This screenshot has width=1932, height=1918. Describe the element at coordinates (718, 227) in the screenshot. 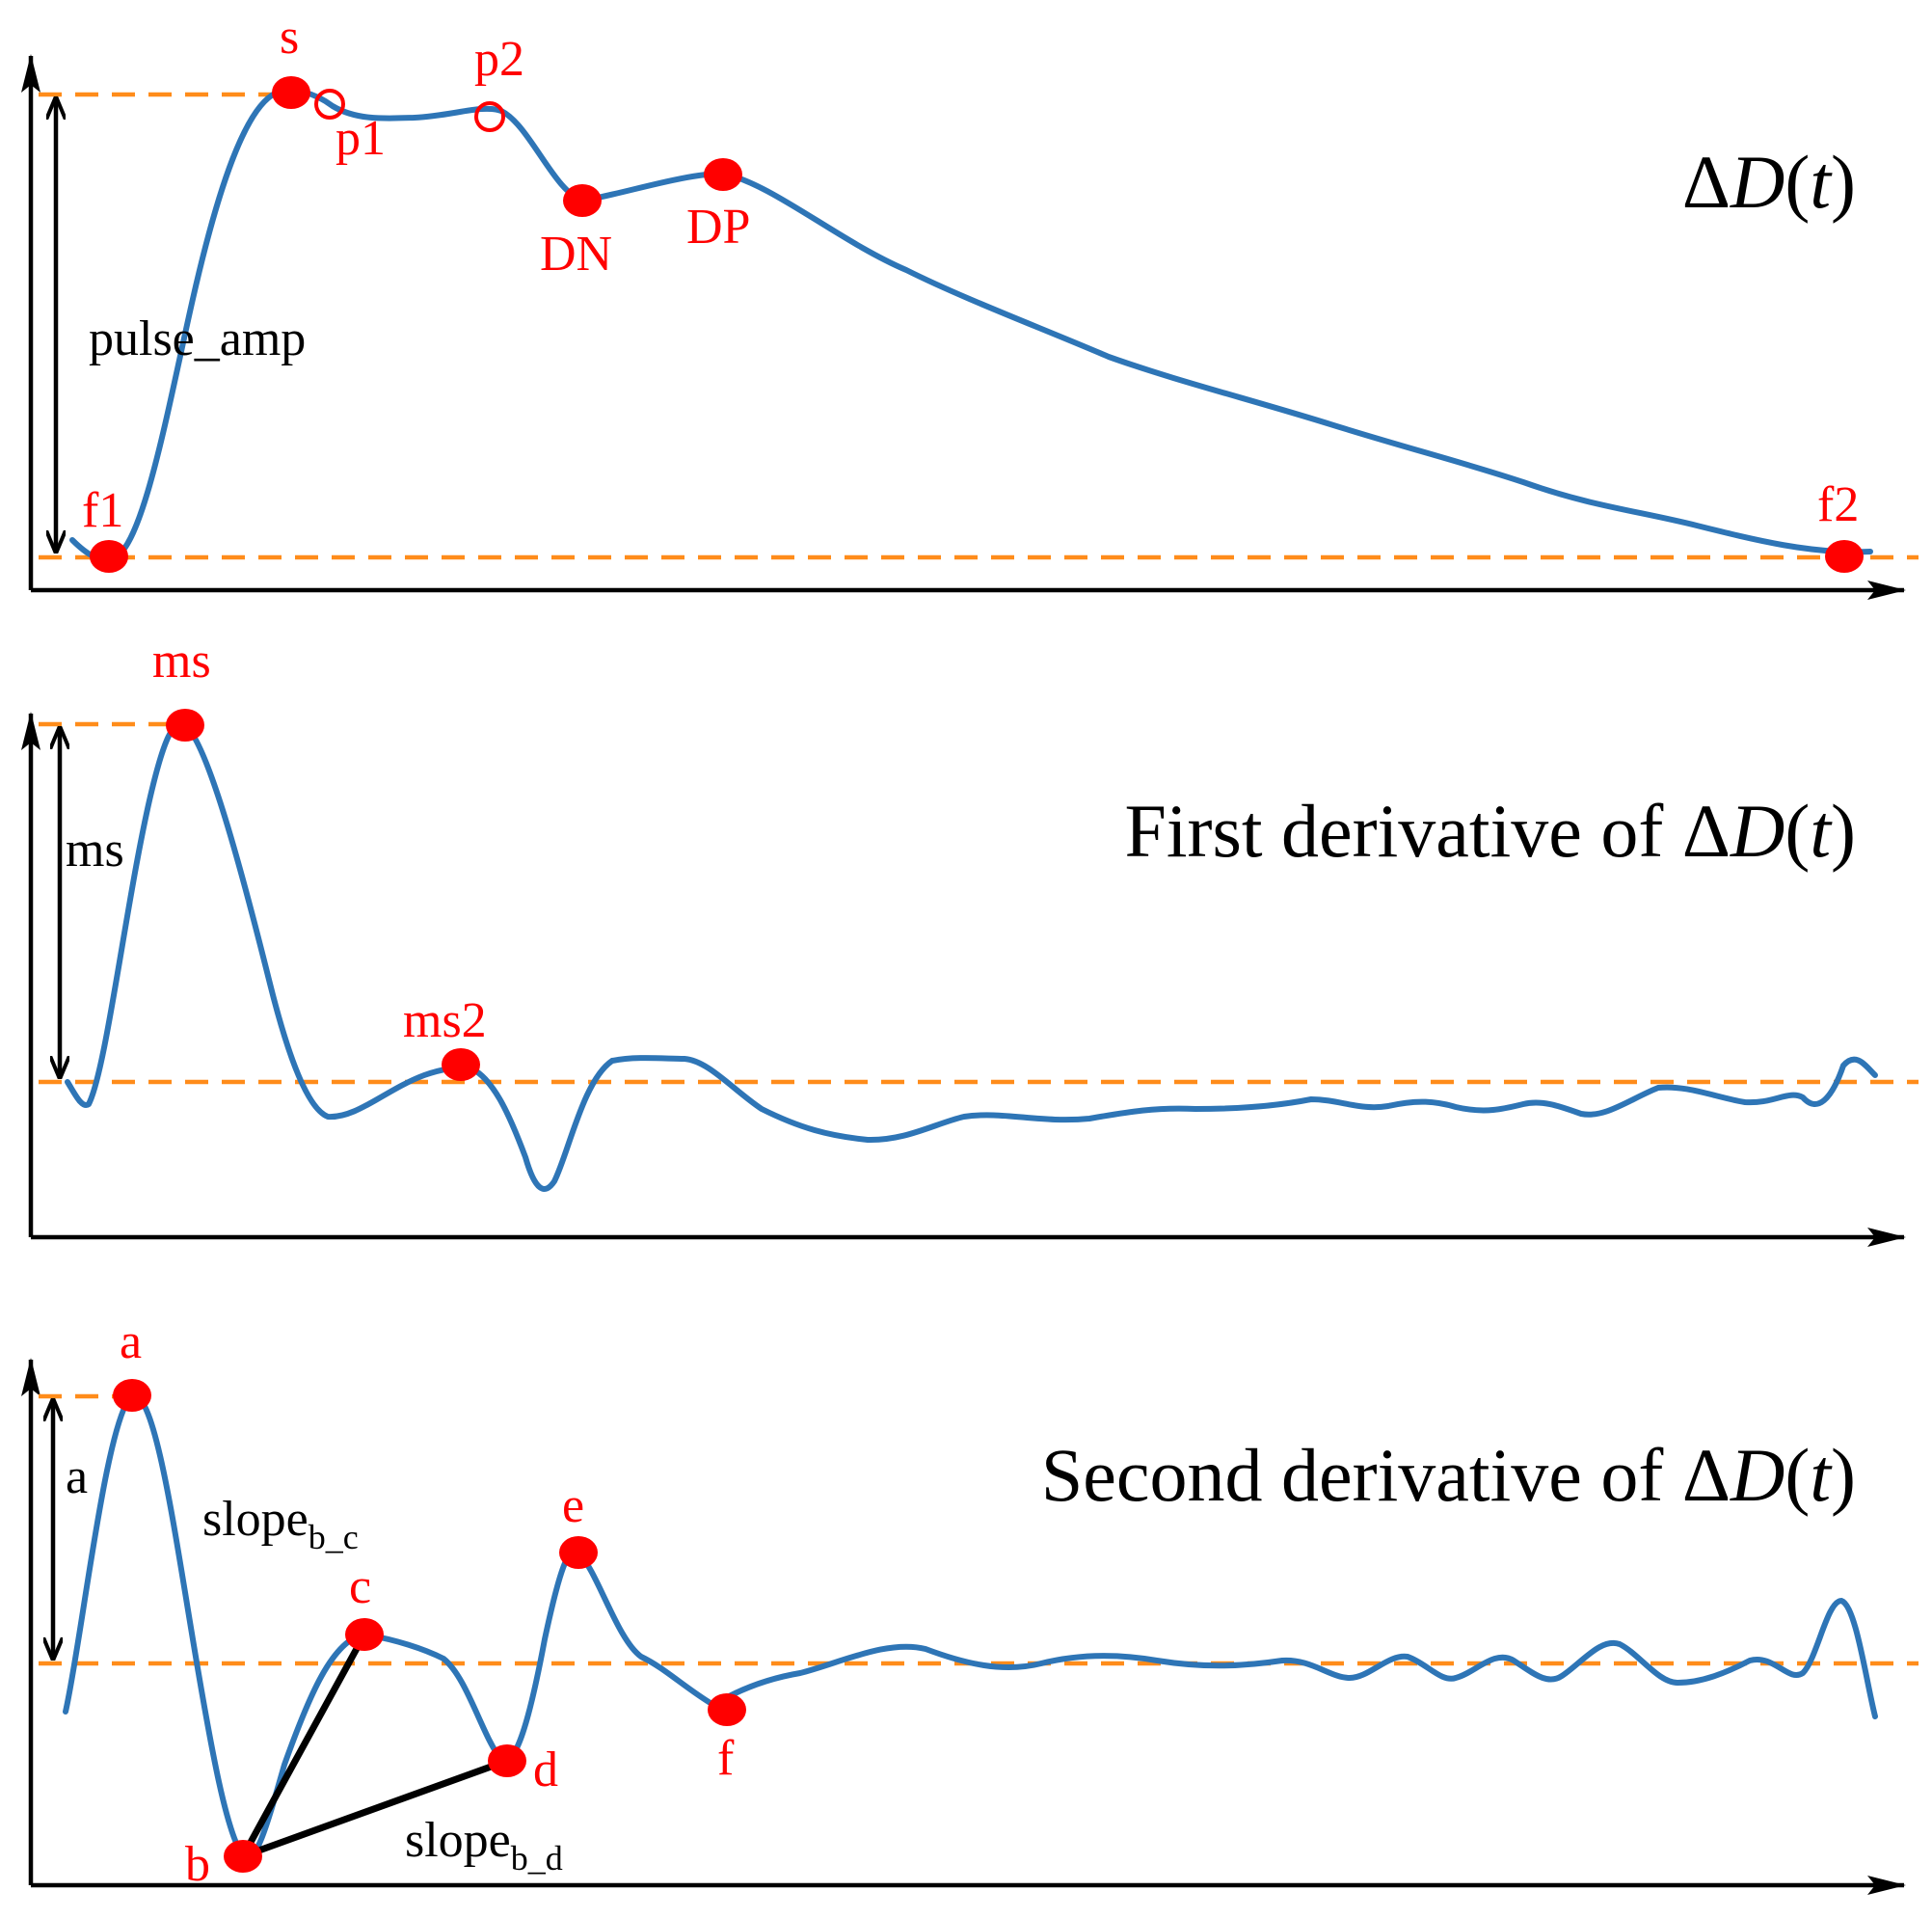

I see `label-DP: DP` at that location.